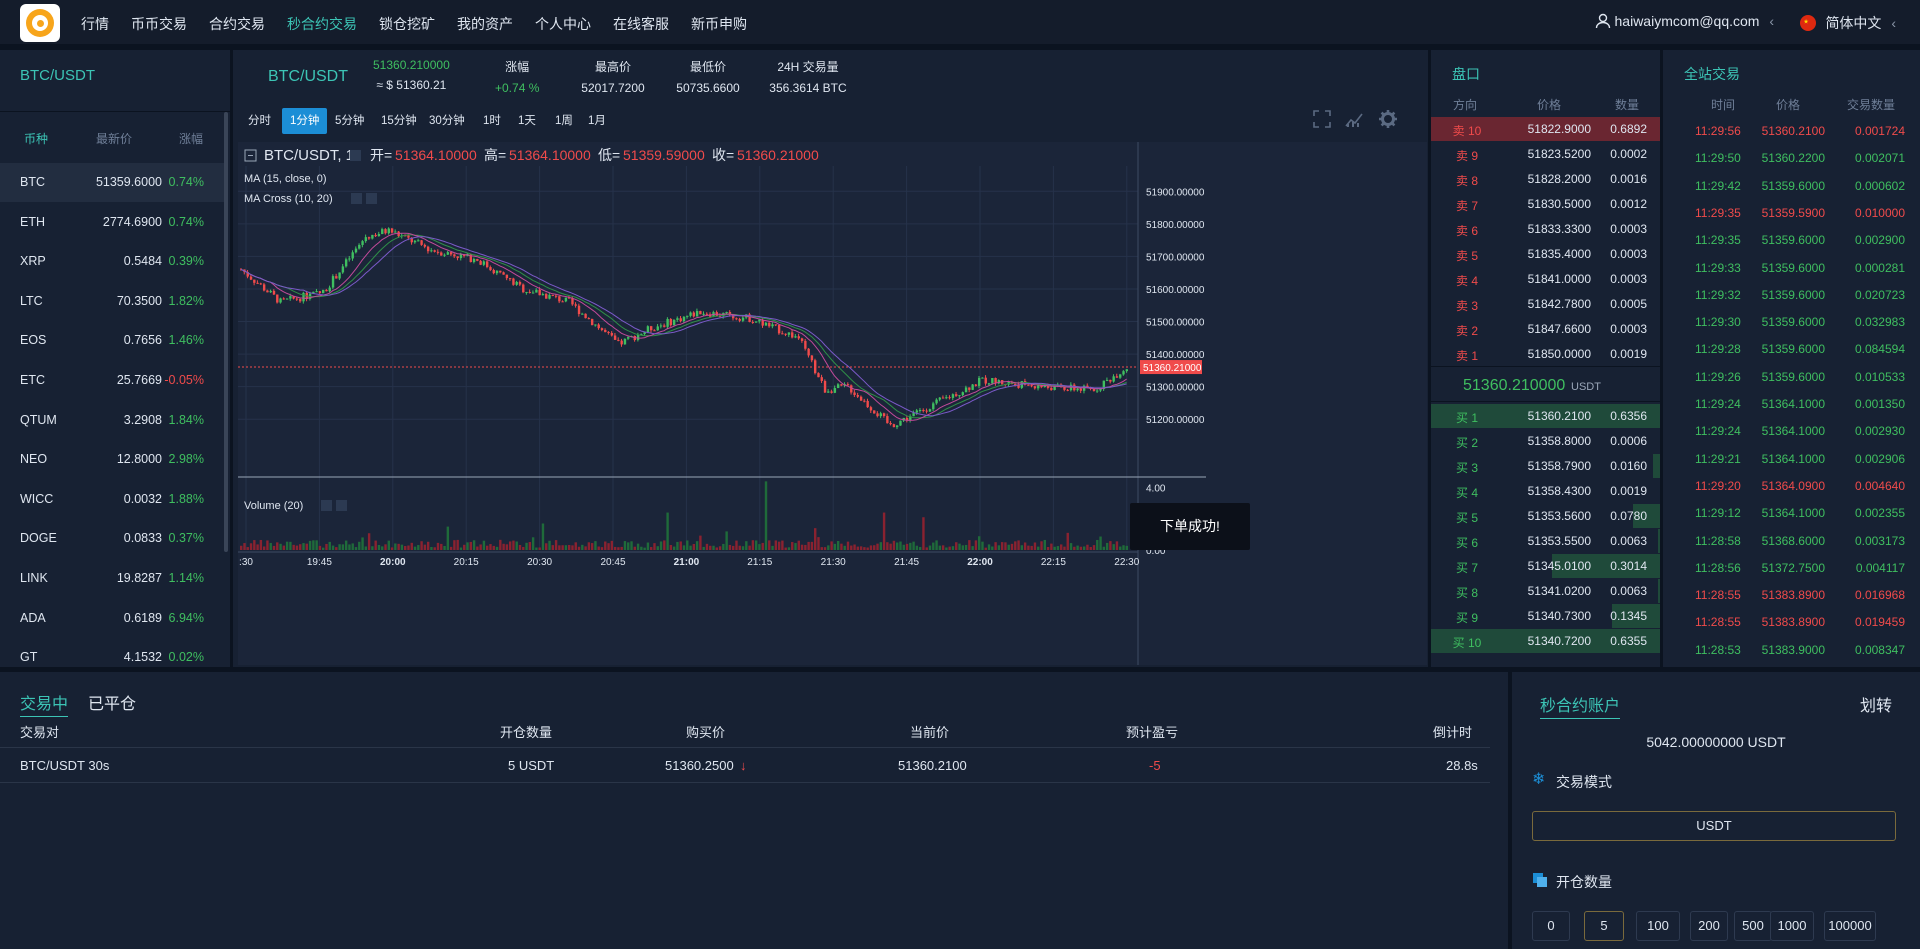  What do you see at coordinates (355, 155) in the screenshot?
I see `settings-mini-icon` at bounding box center [355, 155].